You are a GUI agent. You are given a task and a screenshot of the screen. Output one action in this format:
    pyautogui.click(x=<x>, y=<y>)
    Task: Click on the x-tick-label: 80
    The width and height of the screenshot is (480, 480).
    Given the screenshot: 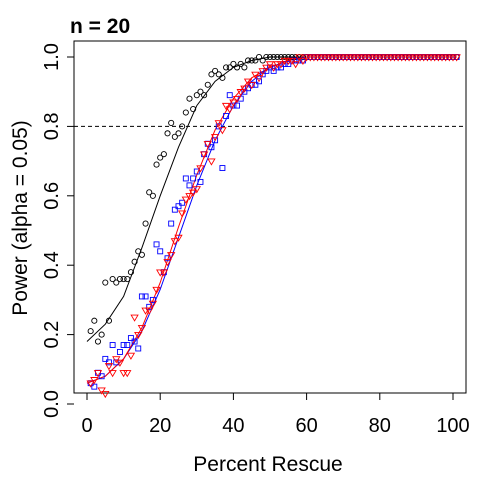 What is the action you would take?
    pyautogui.click(x=380, y=426)
    